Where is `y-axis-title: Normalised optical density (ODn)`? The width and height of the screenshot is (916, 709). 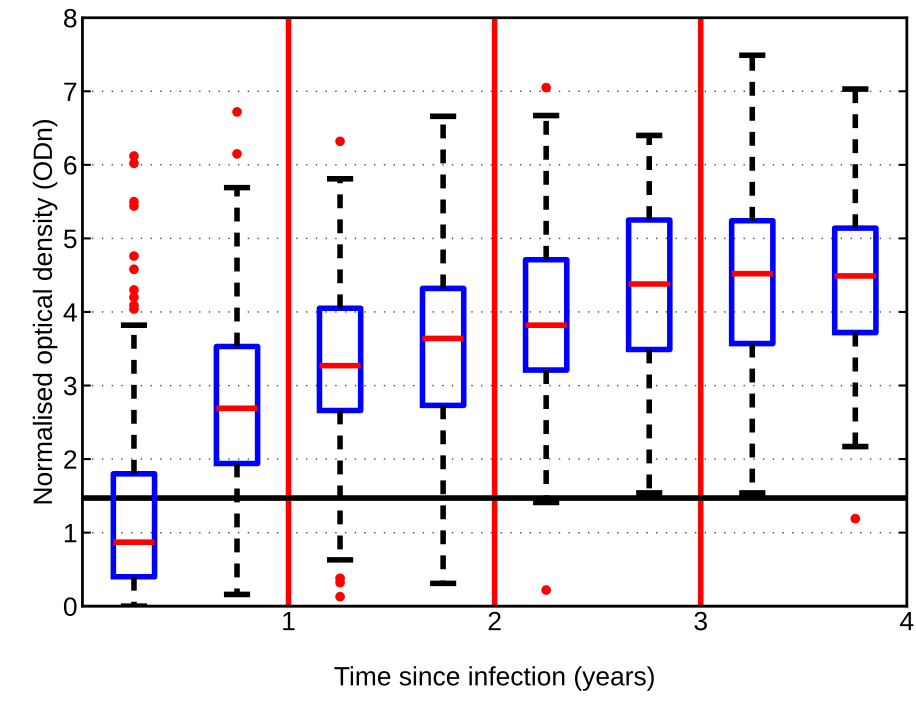 y-axis-title: Normalised optical density (ODn) is located at coordinates (45, 312).